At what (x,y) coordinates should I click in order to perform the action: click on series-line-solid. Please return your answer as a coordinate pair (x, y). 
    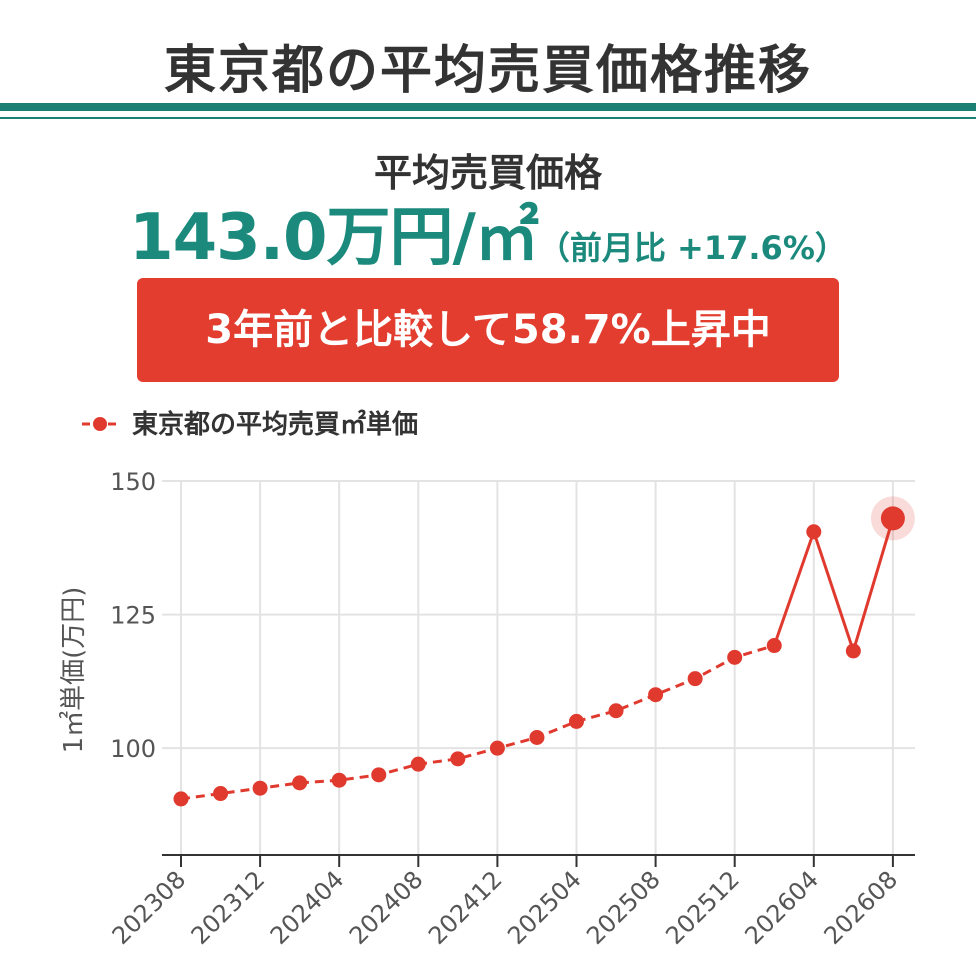
    Looking at the image, I should click on (833, 586).